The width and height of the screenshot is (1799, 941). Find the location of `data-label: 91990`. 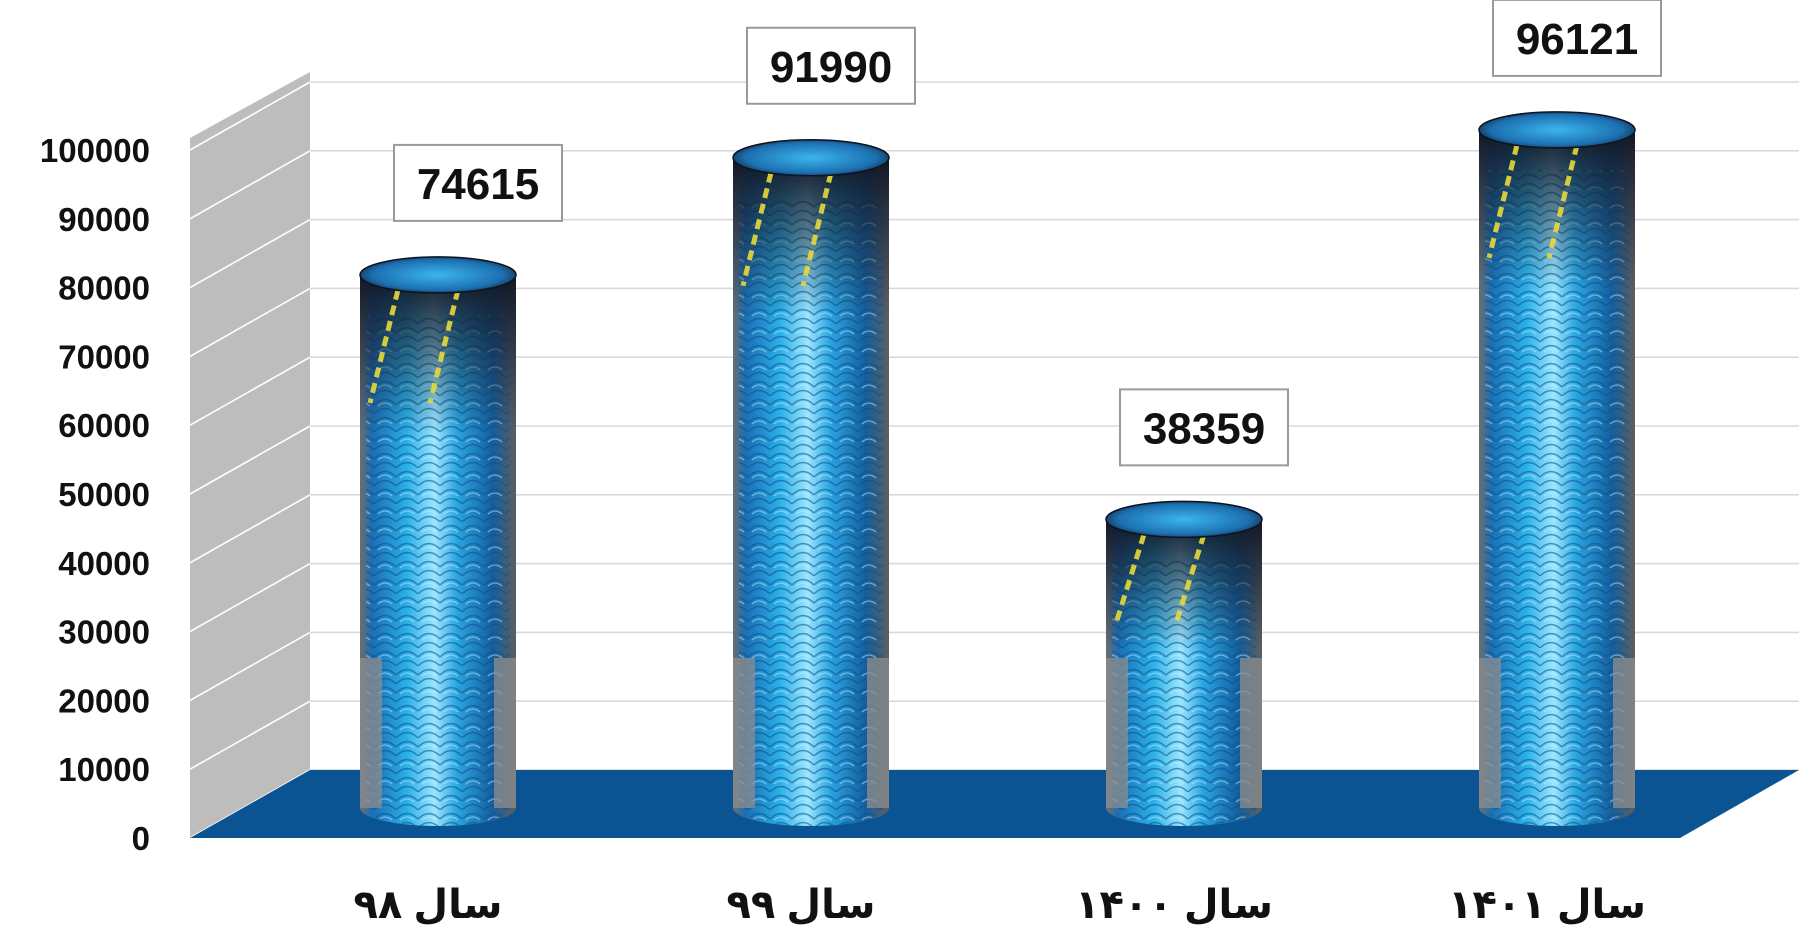

data-label: 91990 is located at coordinates (831, 65).